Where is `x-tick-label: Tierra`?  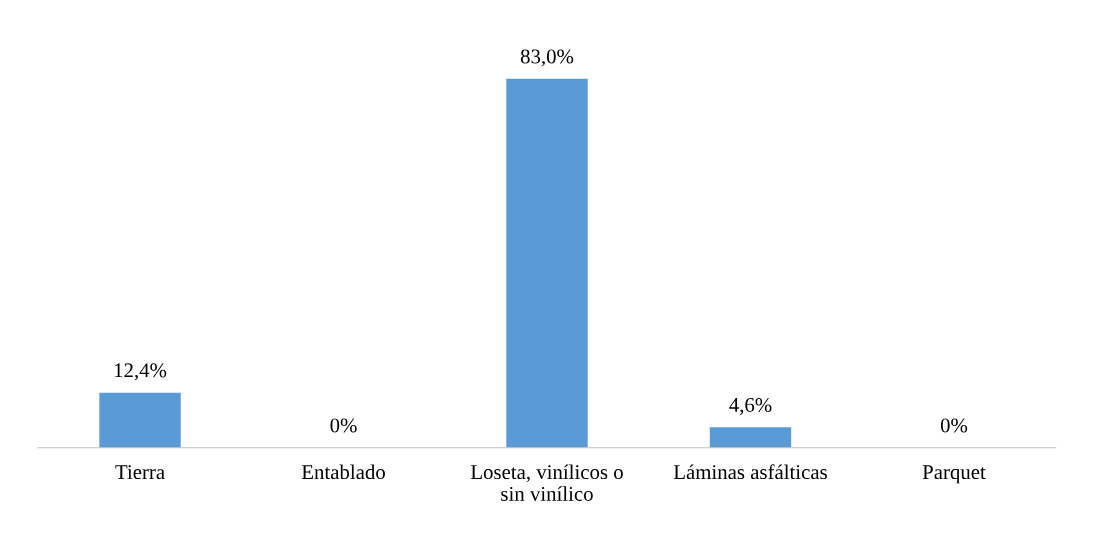
x-tick-label: Tierra is located at coordinates (140, 472).